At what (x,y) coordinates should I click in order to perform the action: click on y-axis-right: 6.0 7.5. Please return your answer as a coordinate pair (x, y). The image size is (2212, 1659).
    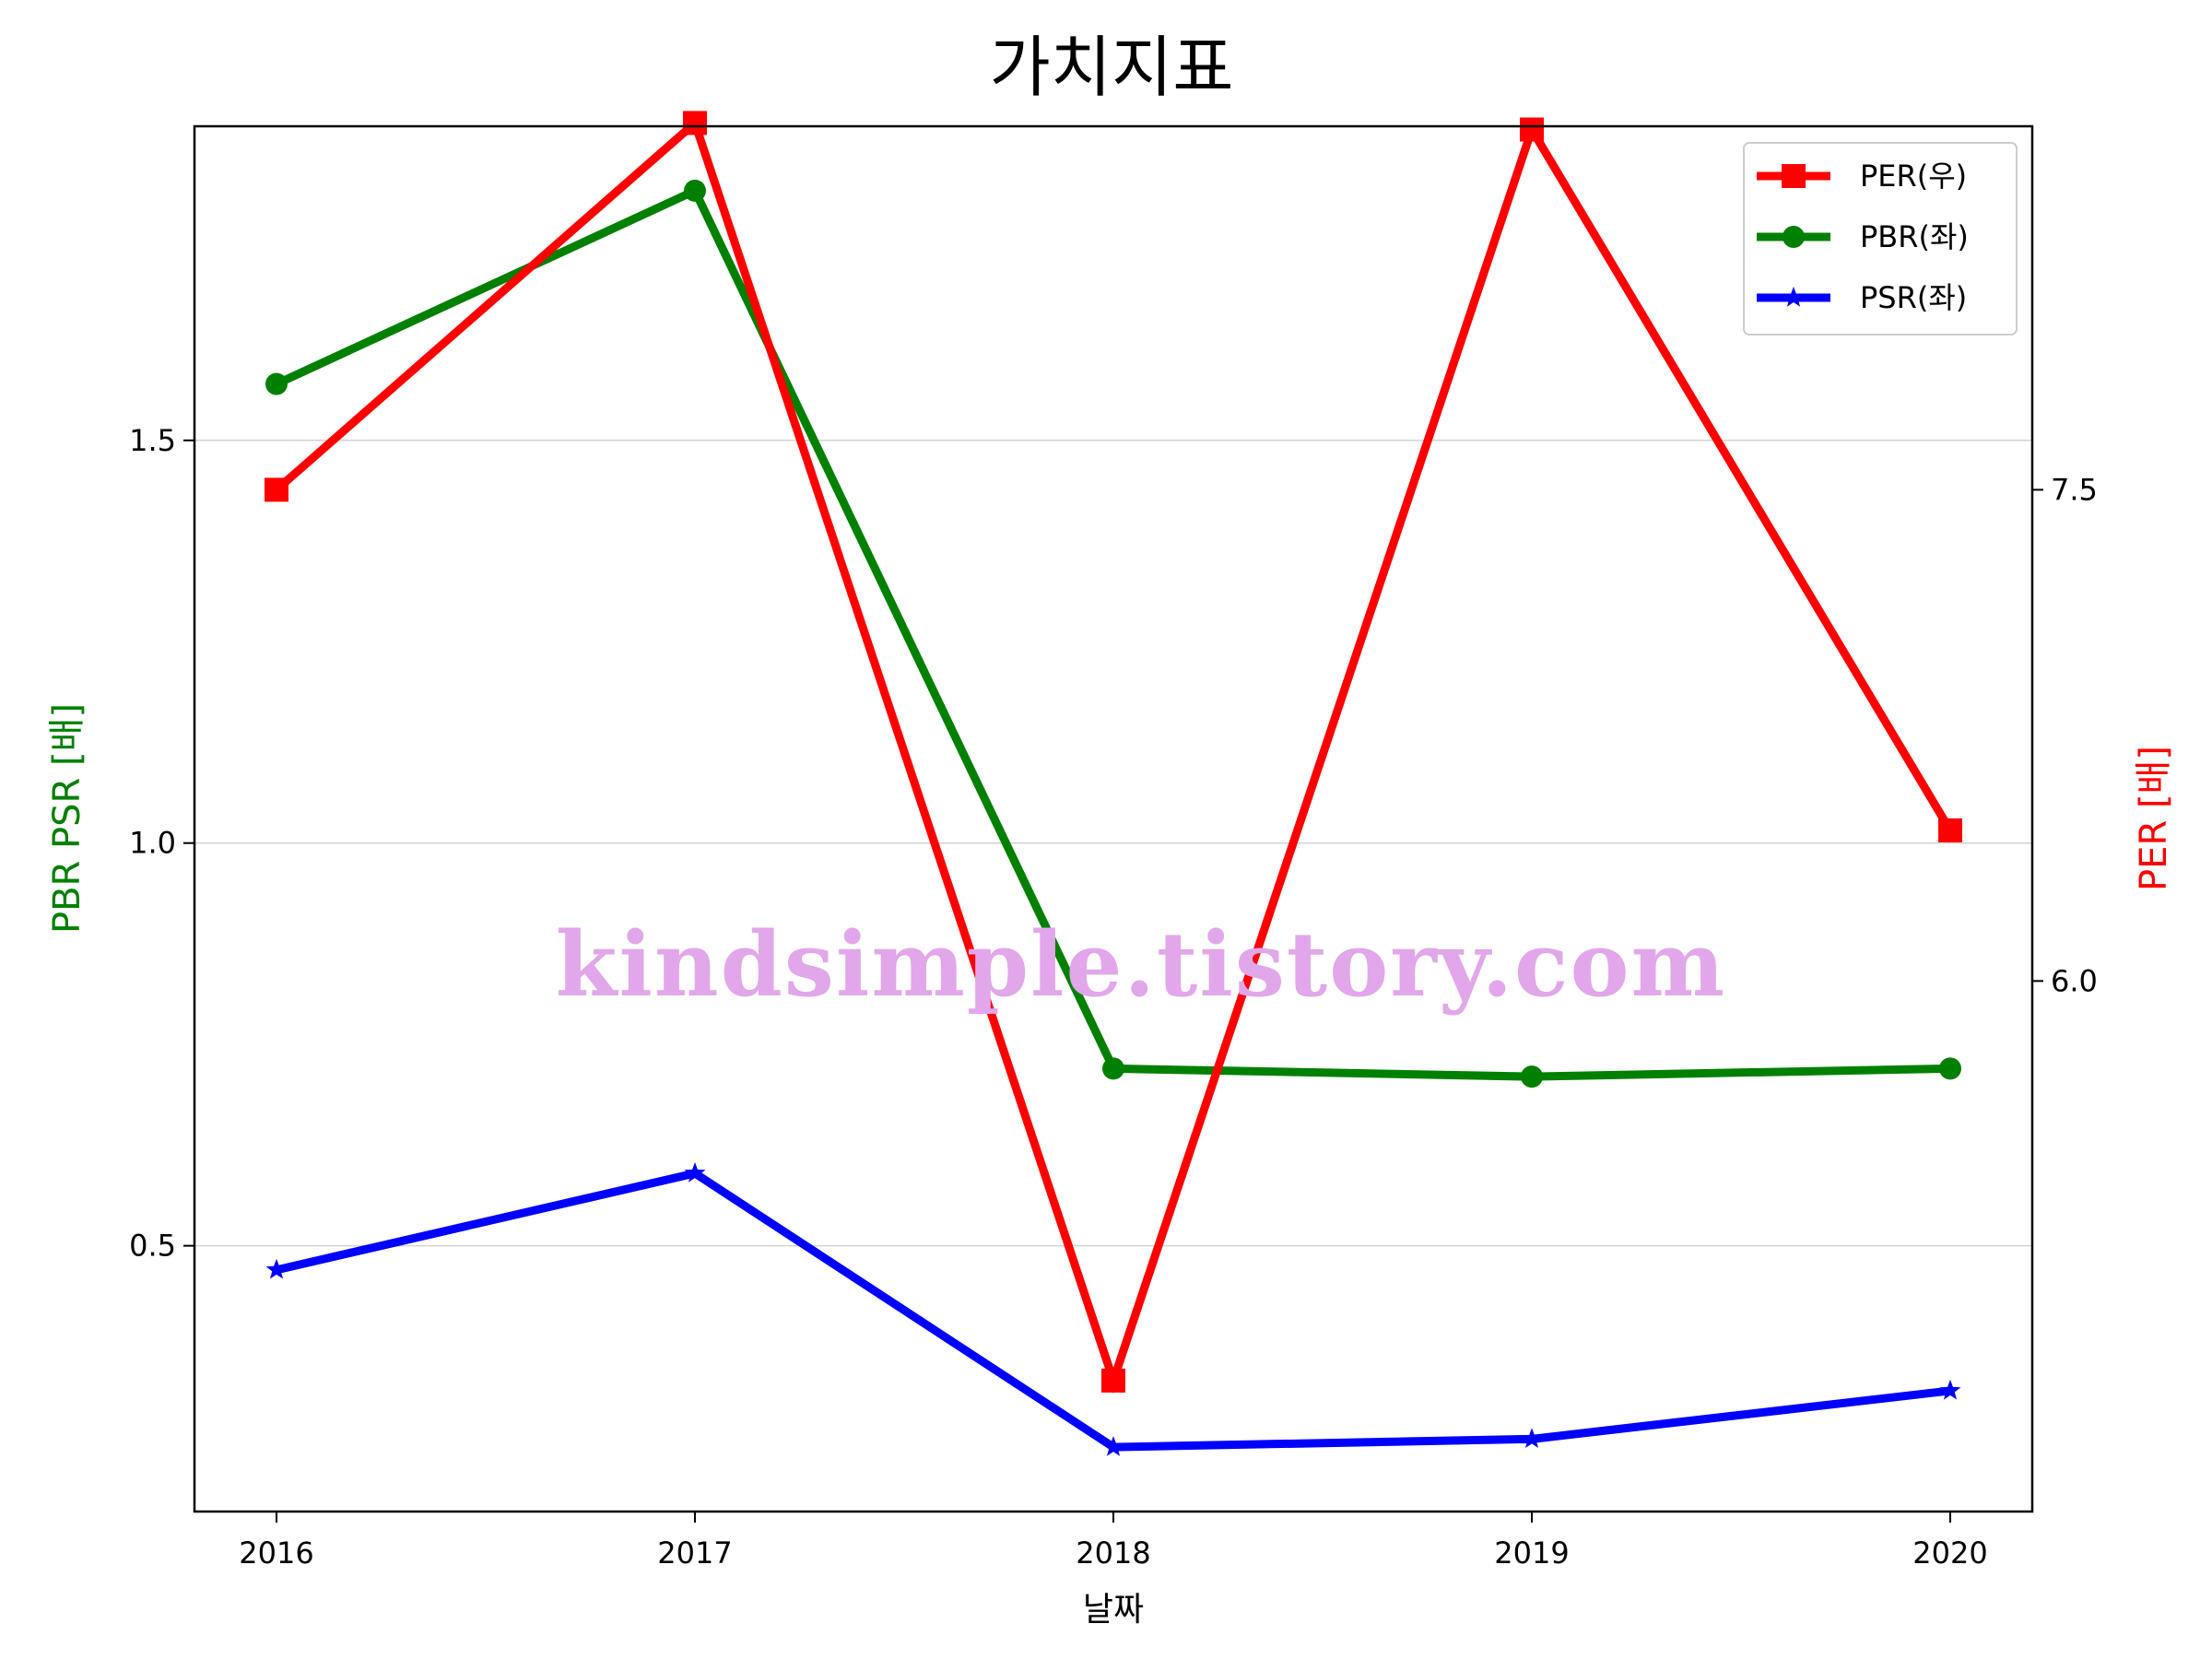
    Looking at the image, I should click on (2065, 735).